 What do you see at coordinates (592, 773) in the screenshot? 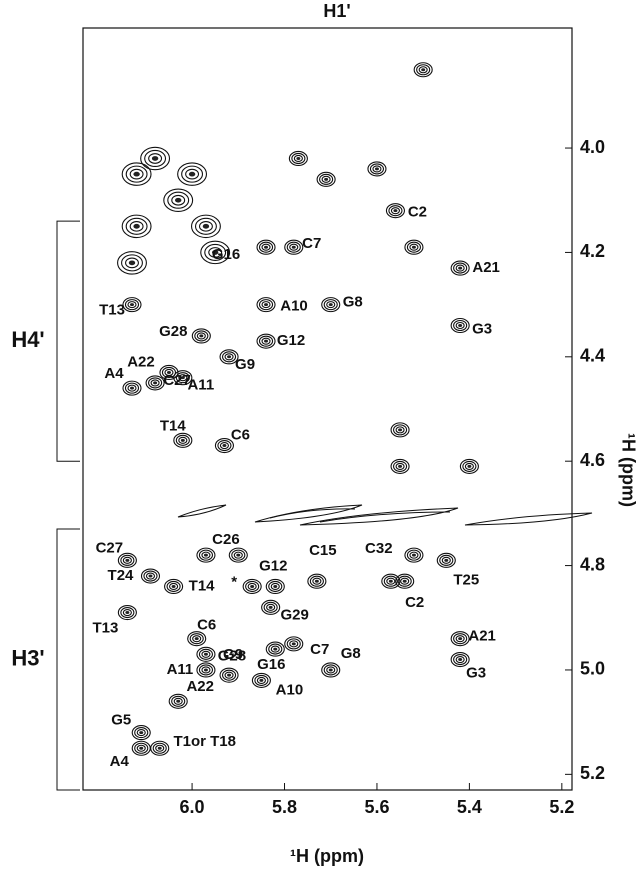
I see `y-tick-label: 5.2` at bounding box center [592, 773].